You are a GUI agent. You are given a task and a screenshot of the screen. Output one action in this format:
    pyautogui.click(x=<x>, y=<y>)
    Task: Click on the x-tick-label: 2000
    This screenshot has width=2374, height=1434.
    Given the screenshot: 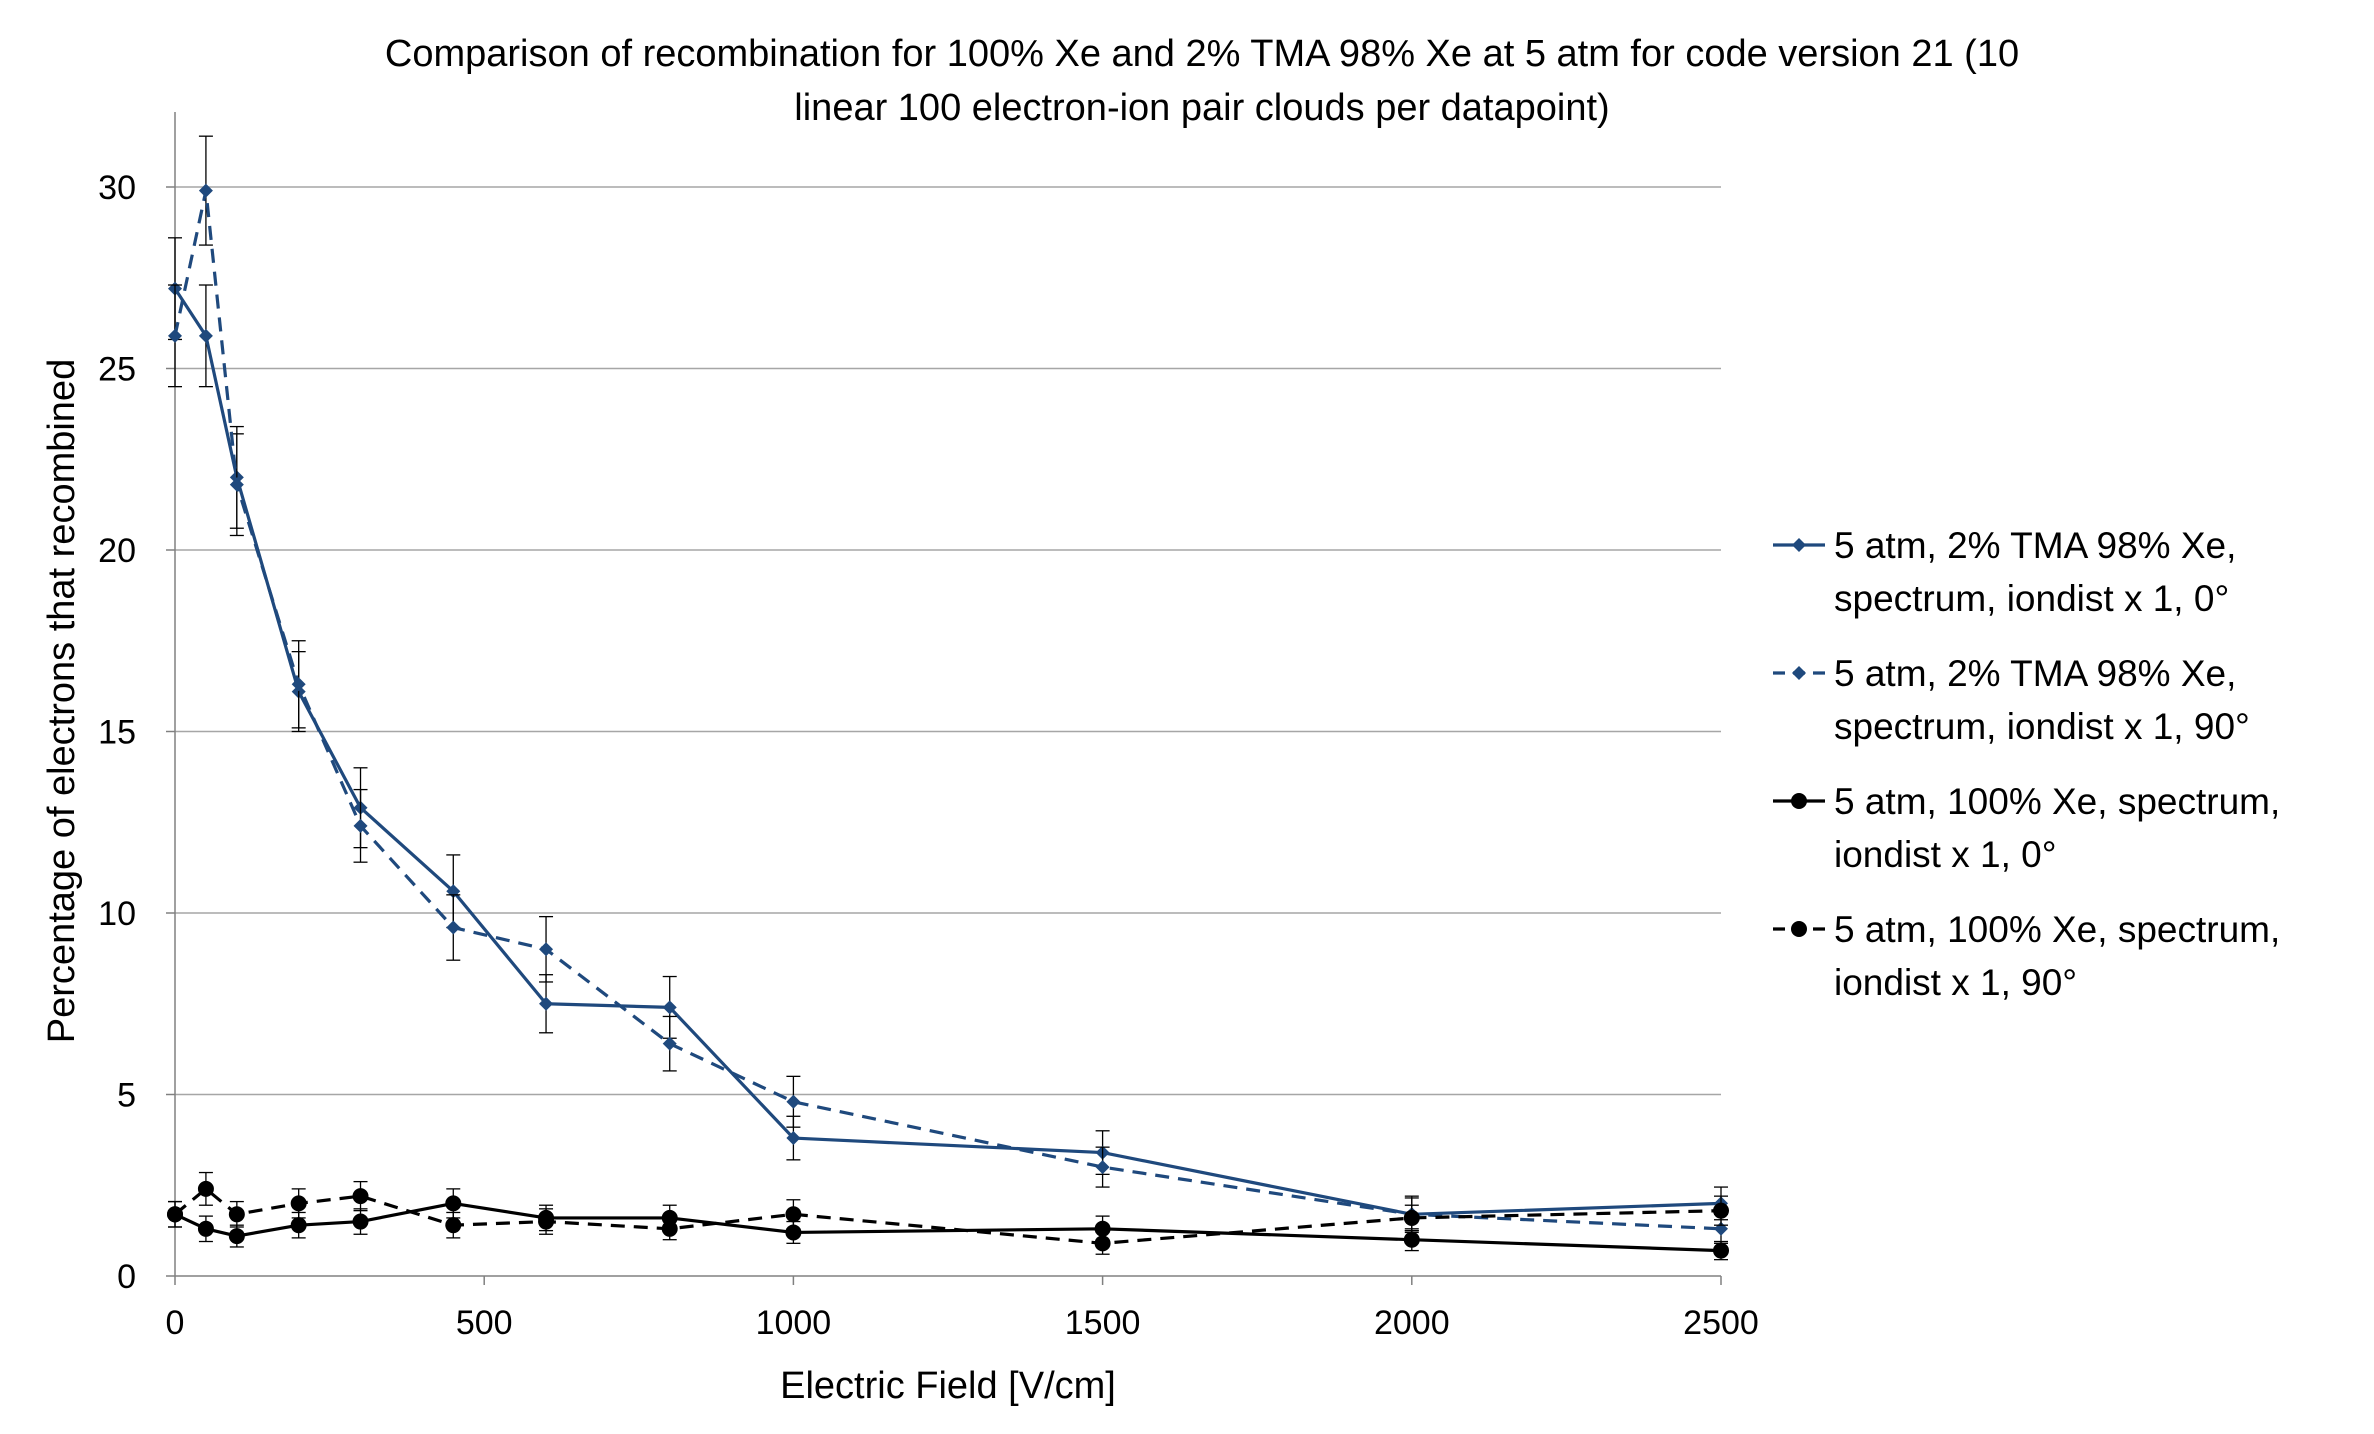 What is the action you would take?
    pyautogui.click(x=1412, y=1323)
    